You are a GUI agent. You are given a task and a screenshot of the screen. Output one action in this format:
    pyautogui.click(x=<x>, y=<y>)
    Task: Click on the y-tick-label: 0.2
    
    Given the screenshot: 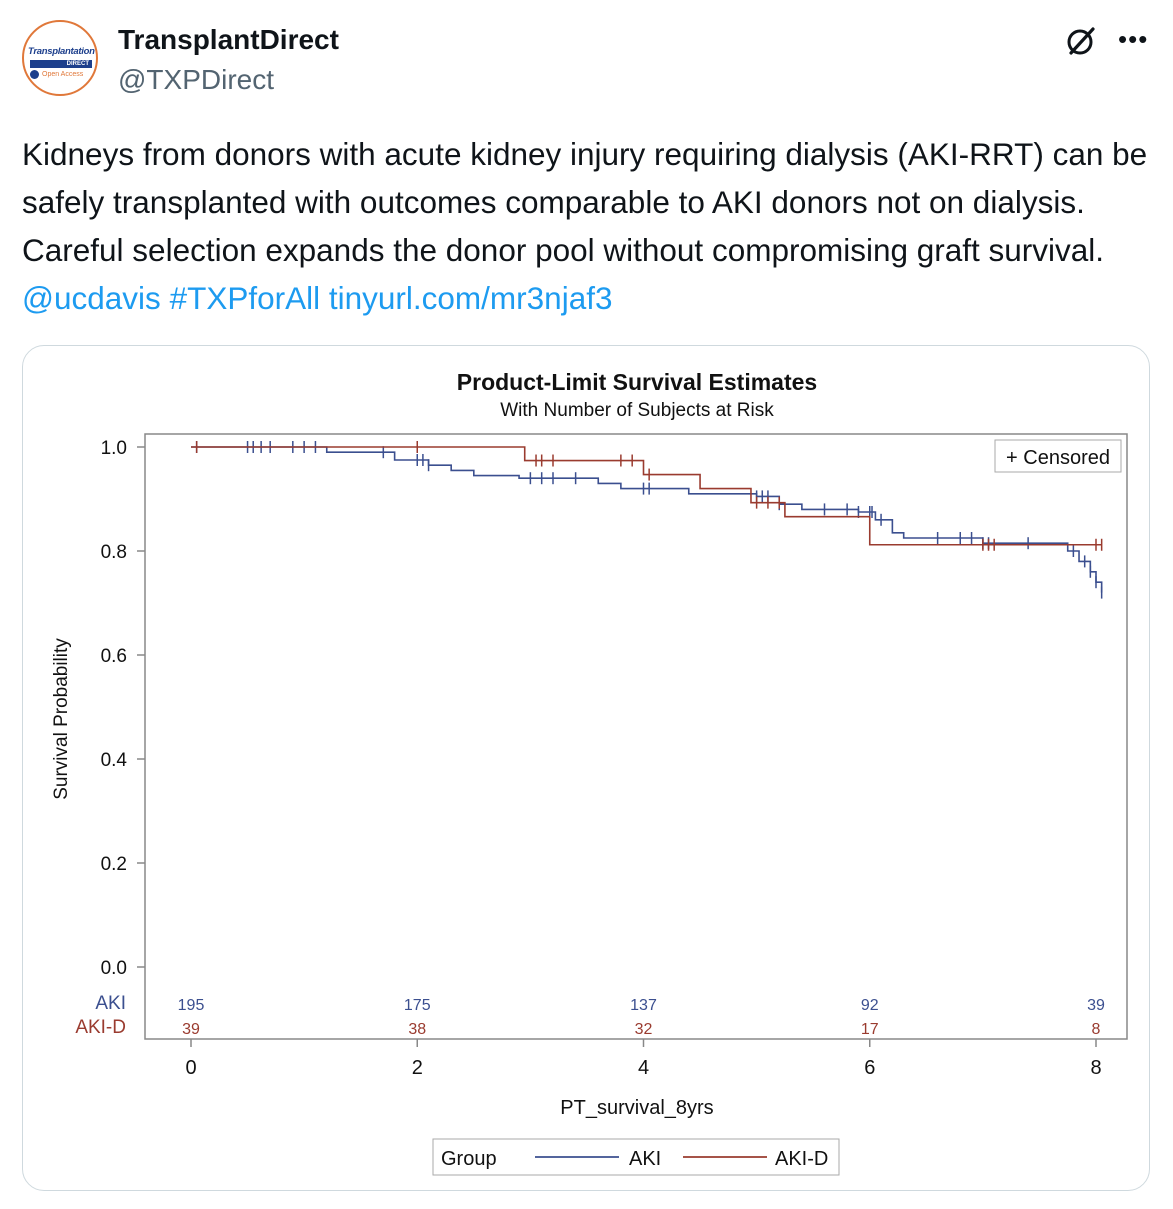 What is the action you would take?
    pyautogui.click(x=114, y=864)
    